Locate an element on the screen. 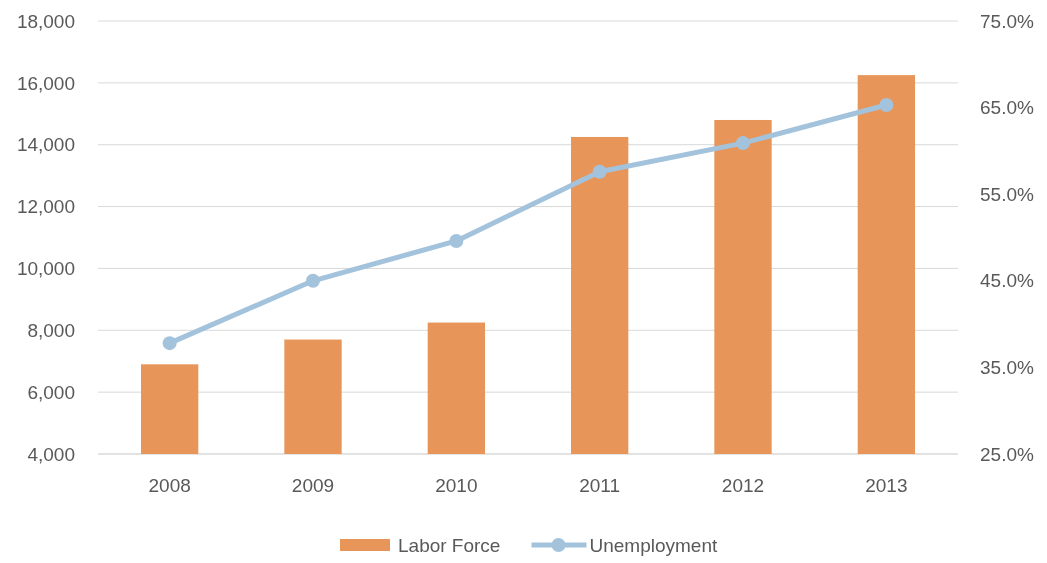 The image size is (1047, 563). y2-tick-label: 65.0% is located at coordinates (1007, 108).